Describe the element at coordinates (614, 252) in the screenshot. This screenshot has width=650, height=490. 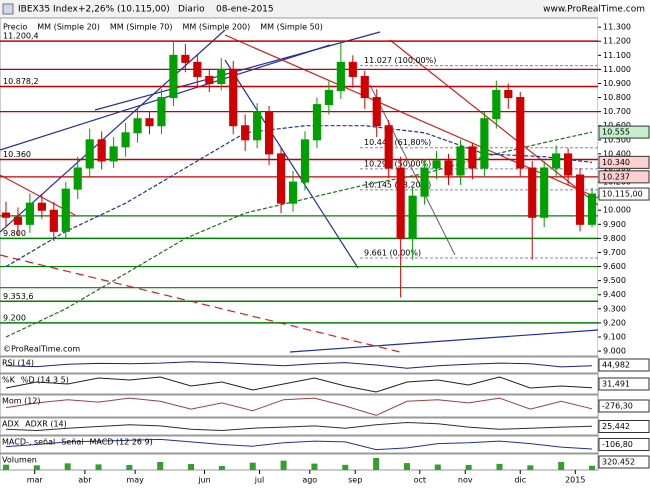
I see `y-tick-label: 9.700` at that location.